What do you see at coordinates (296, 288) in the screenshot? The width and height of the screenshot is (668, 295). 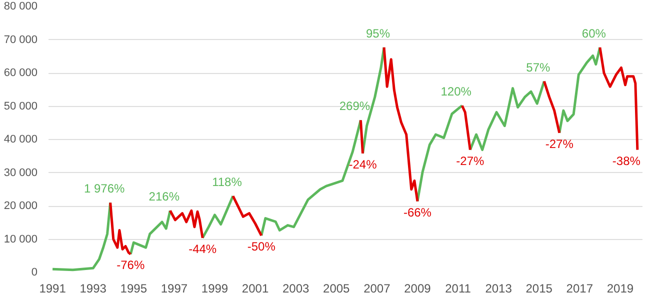 I see `x-tick-label: 2003` at bounding box center [296, 288].